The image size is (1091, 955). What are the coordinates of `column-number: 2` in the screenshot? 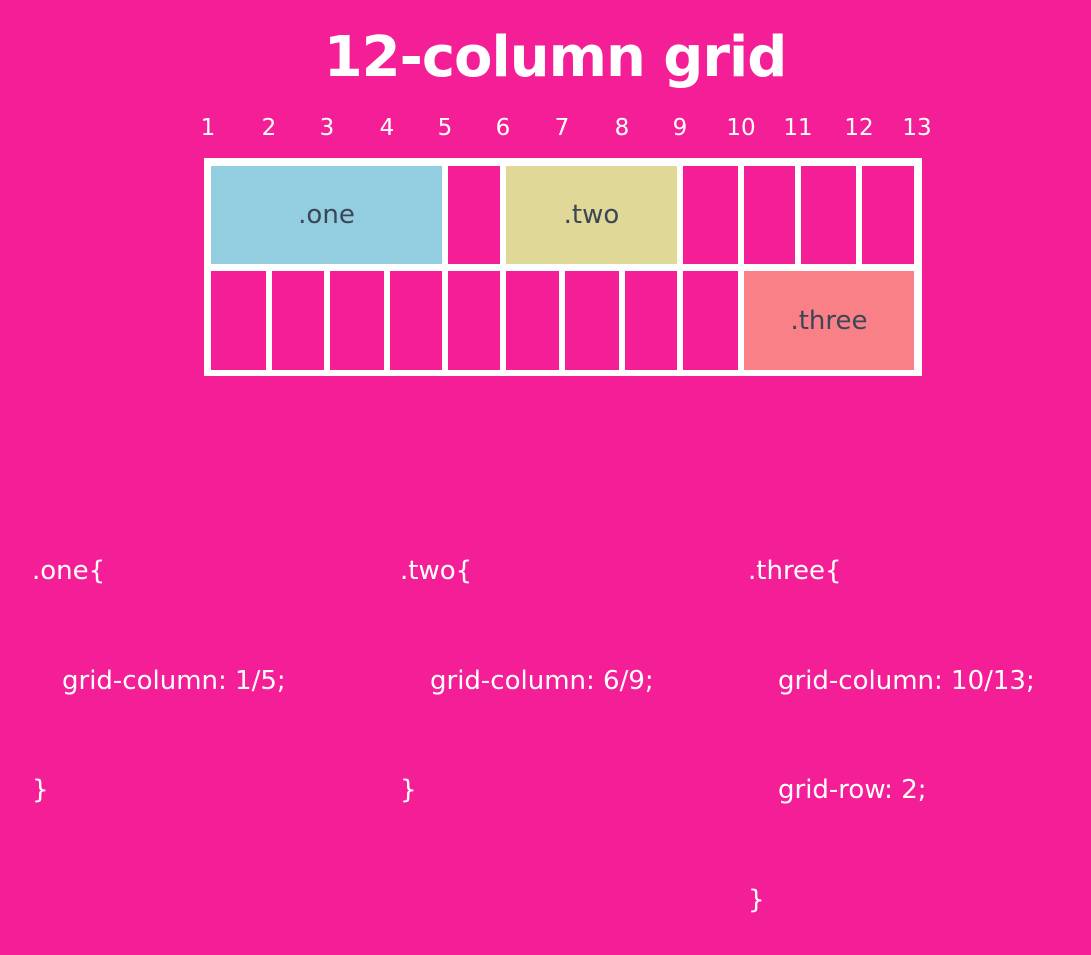 It's located at (269, 128).